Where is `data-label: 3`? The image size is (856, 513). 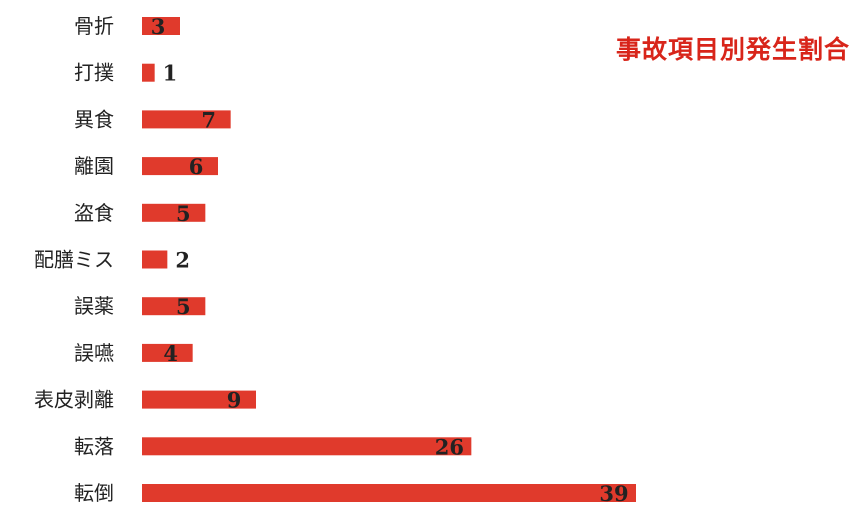 data-label: 3 is located at coordinates (158, 26).